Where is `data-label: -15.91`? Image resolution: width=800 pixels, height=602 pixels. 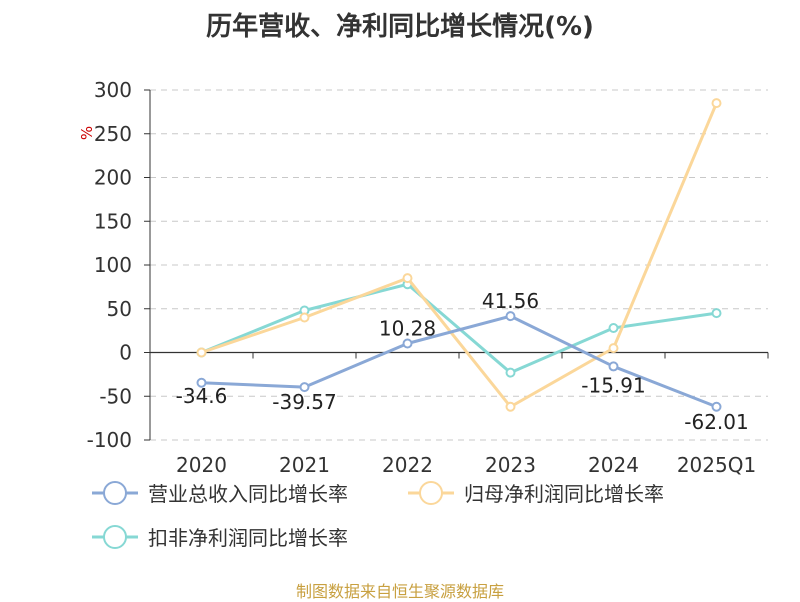
data-label: -15.91 is located at coordinates (613, 385).